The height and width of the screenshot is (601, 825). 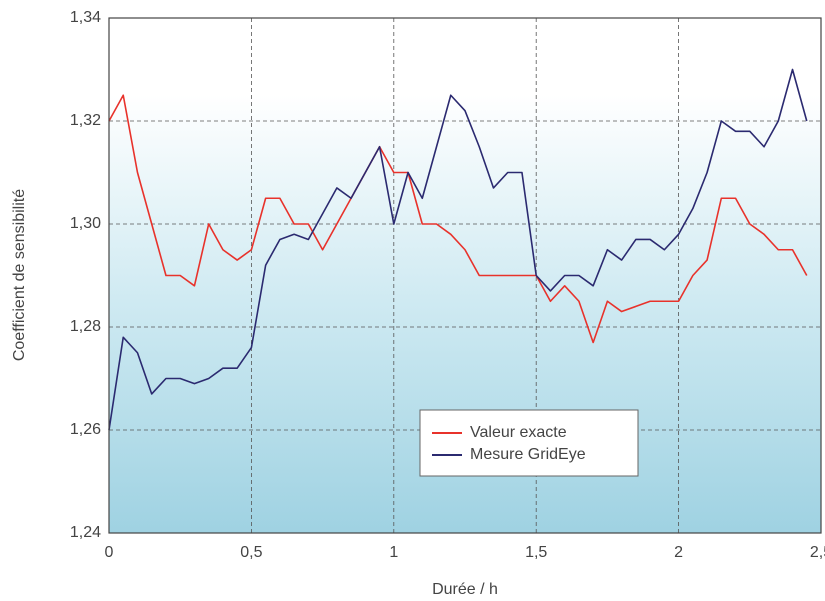 I want to click on x-tick-label: 2,5, so click(x=817, y=552).